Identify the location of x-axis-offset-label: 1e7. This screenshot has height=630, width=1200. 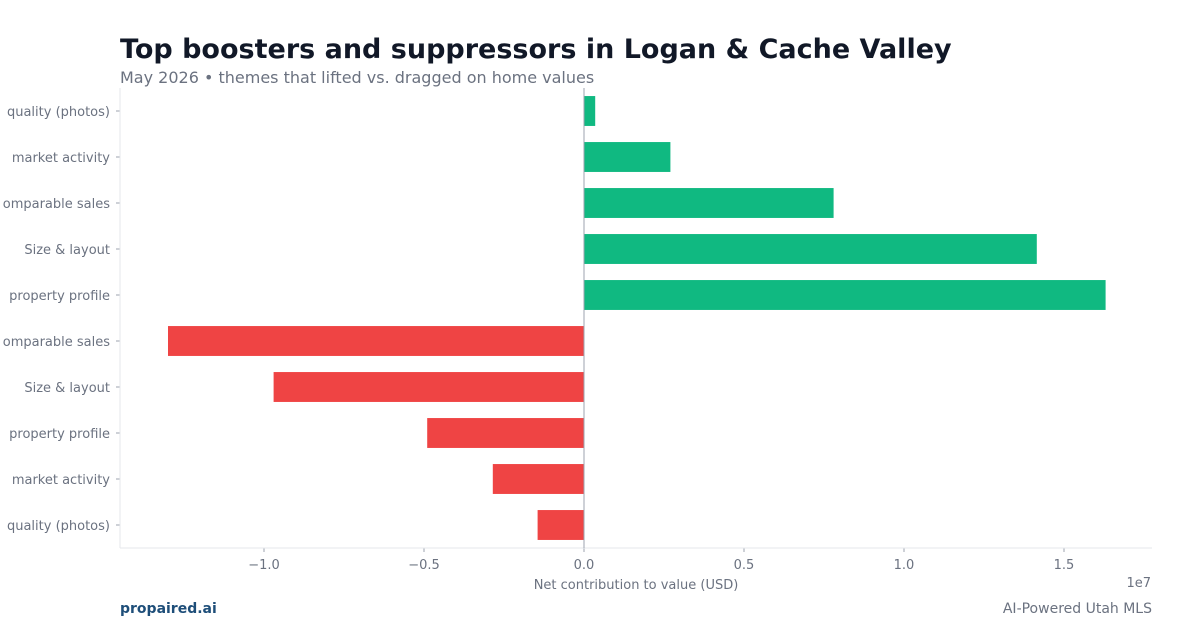
(1138, 583).